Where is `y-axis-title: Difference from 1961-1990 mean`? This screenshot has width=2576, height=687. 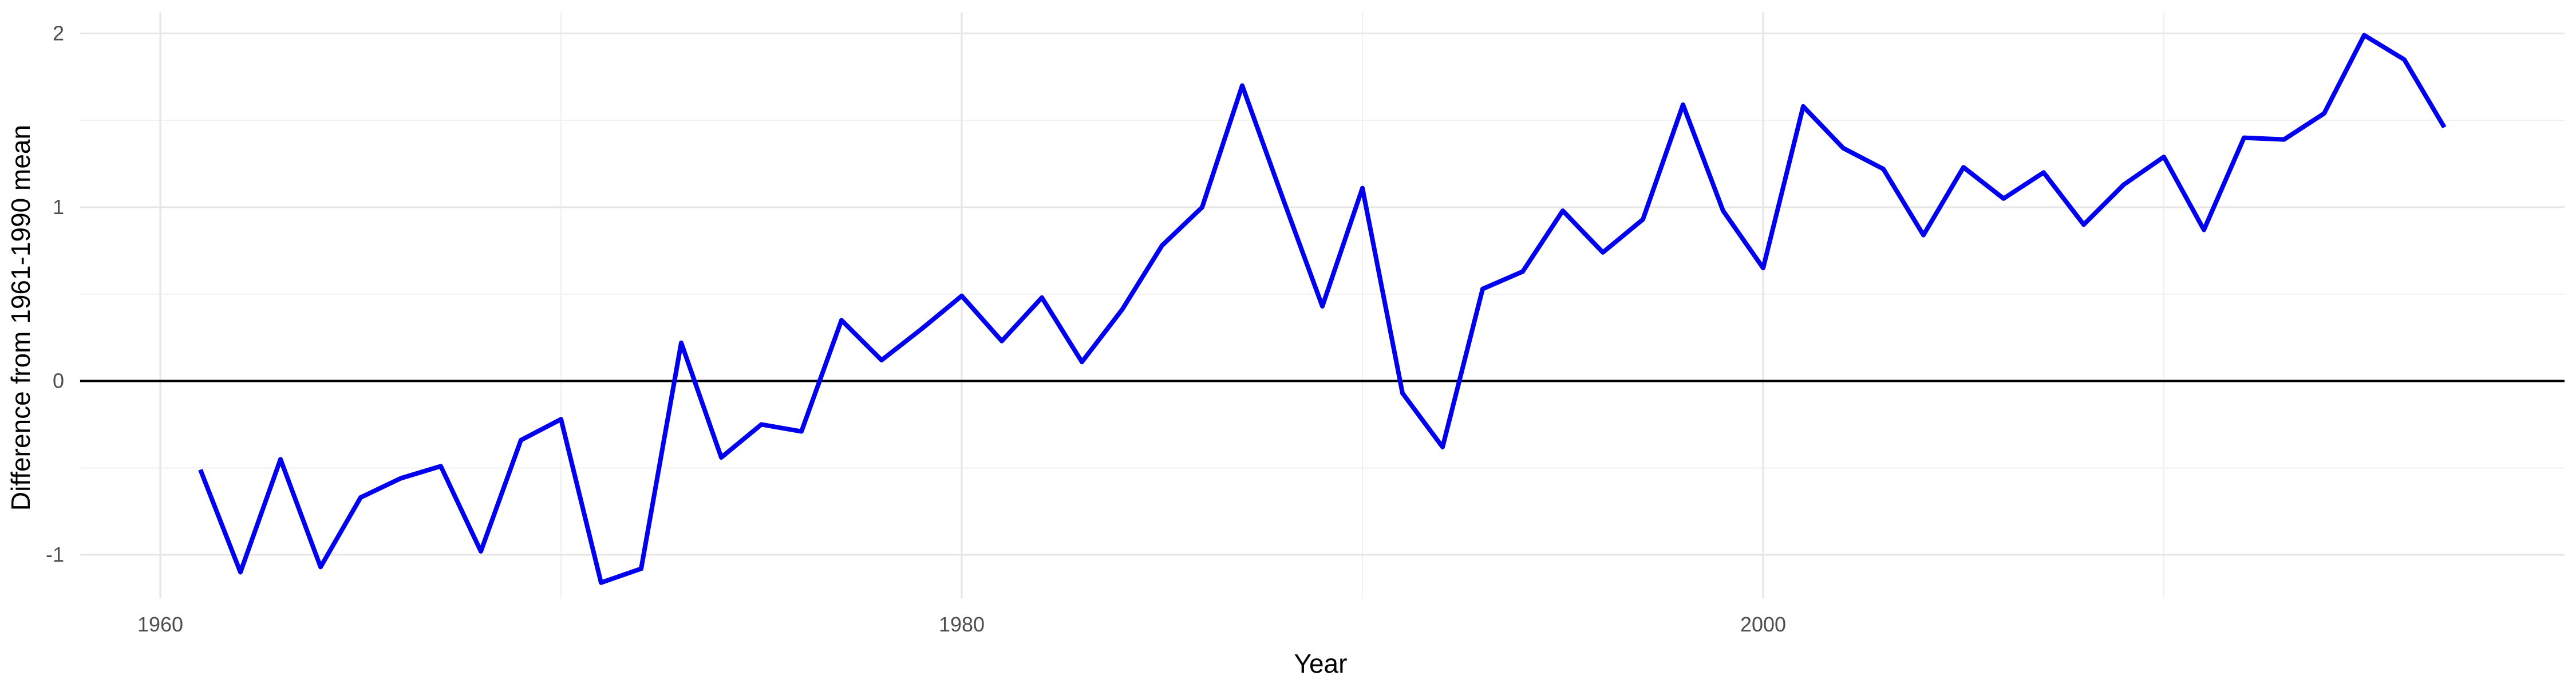
y-axis-title: Difference from 1961-1990 mean is located at coordinates (20, 318).